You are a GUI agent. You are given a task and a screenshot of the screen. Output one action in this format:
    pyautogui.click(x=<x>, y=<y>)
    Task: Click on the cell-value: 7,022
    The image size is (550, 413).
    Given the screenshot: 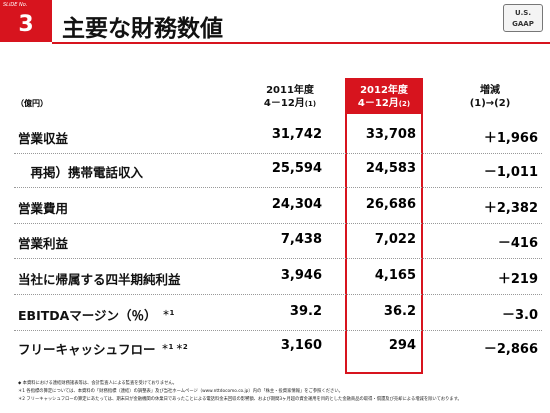 What is the action you would take?
    pyautogui.click(x=395, y=239)
    